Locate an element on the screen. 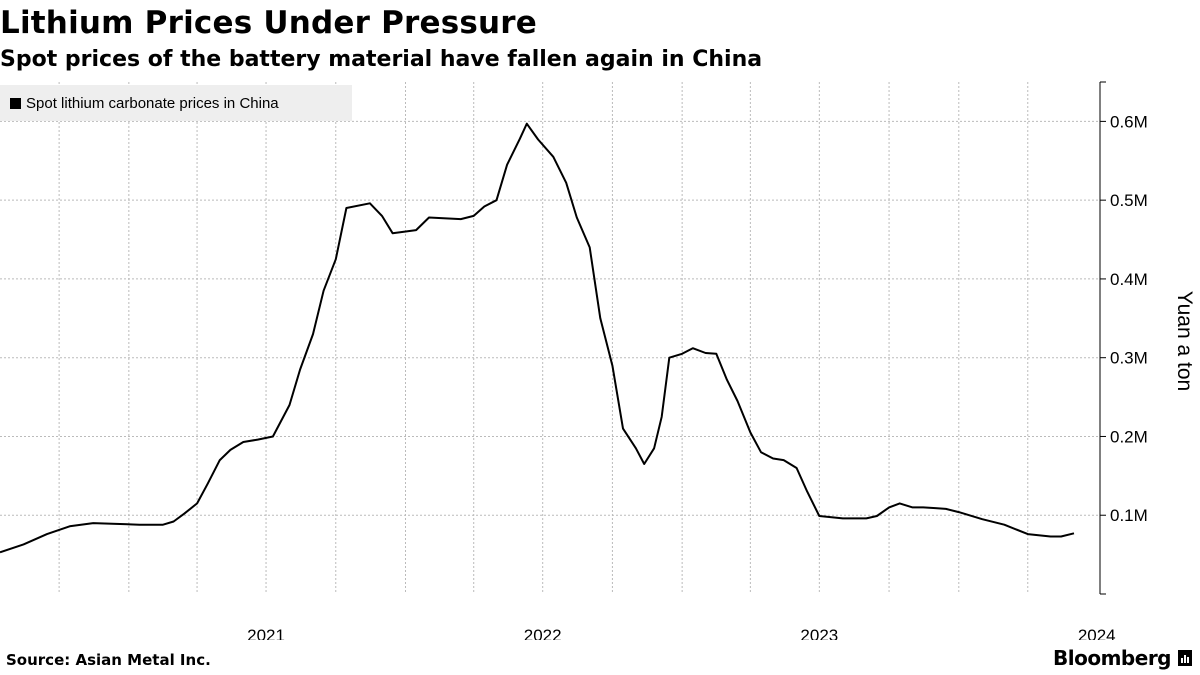 This screenshot has width=1200, height=675. brand-logo: Bloomberg is located at coordinates (1122, 658).